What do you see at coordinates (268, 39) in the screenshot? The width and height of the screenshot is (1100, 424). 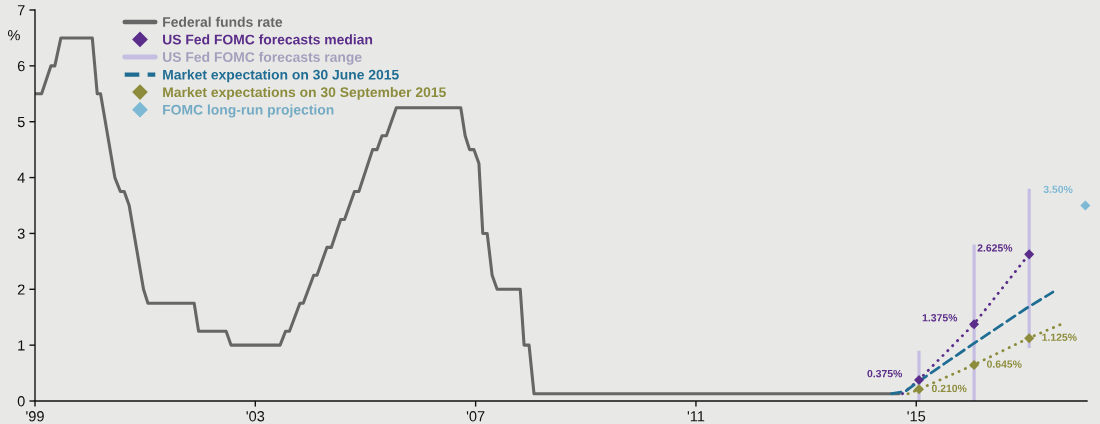 I see `legend-label: US Fed FOMC forecasts median` at bounding box center [268, 39].